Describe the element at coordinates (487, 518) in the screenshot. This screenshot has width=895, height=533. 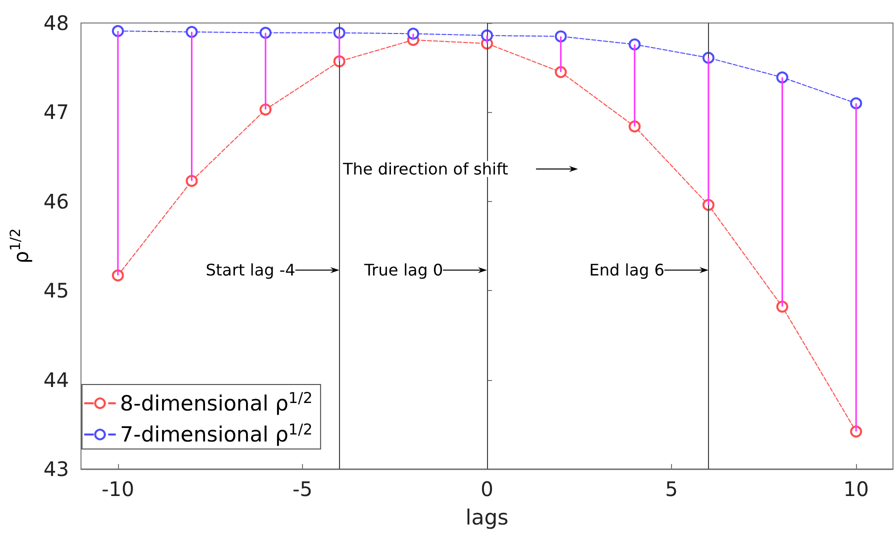
I see `x-axis-title: lags` at that location.